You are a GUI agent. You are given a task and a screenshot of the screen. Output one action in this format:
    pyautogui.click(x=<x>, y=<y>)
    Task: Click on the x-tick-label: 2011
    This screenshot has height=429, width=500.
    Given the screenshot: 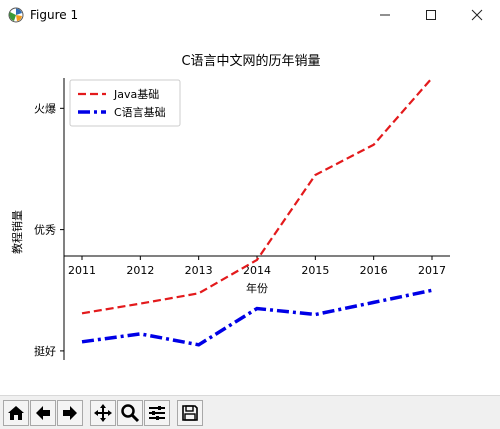 What is the action you would take?
    pyautogui.click(x=82, y=270)
    